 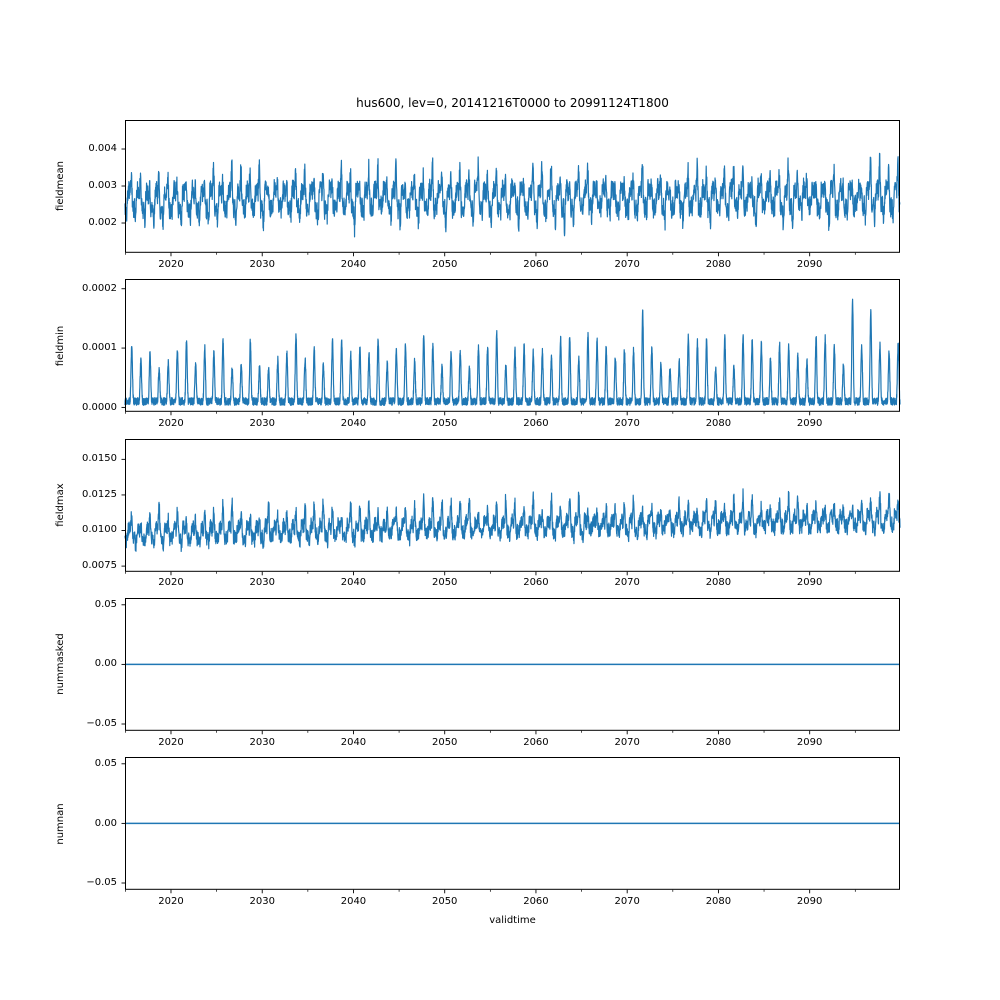 I want to click on y-tick-label: 0.0000, so click(x=99, y=407).